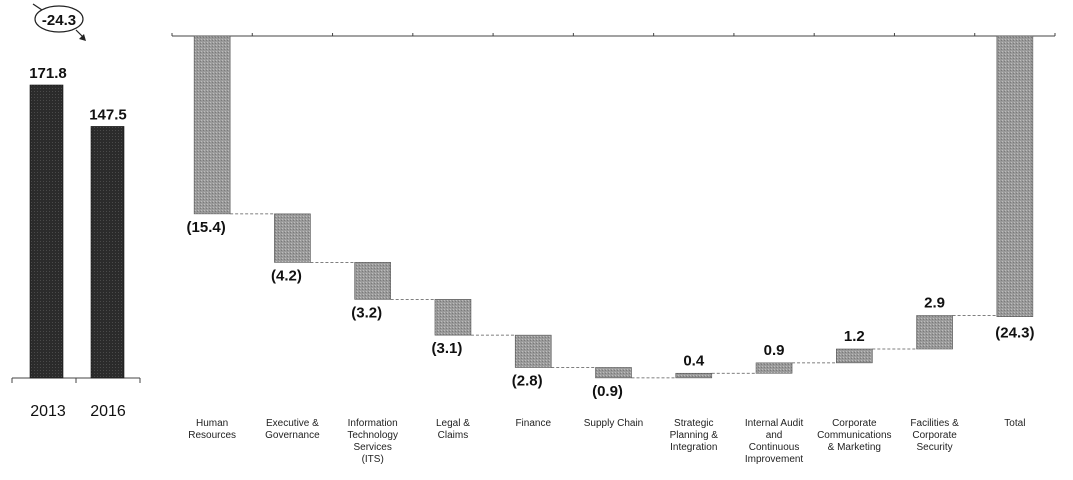  I want to click on category-label-supply-chain: Supply Chain, so click(613, 423).